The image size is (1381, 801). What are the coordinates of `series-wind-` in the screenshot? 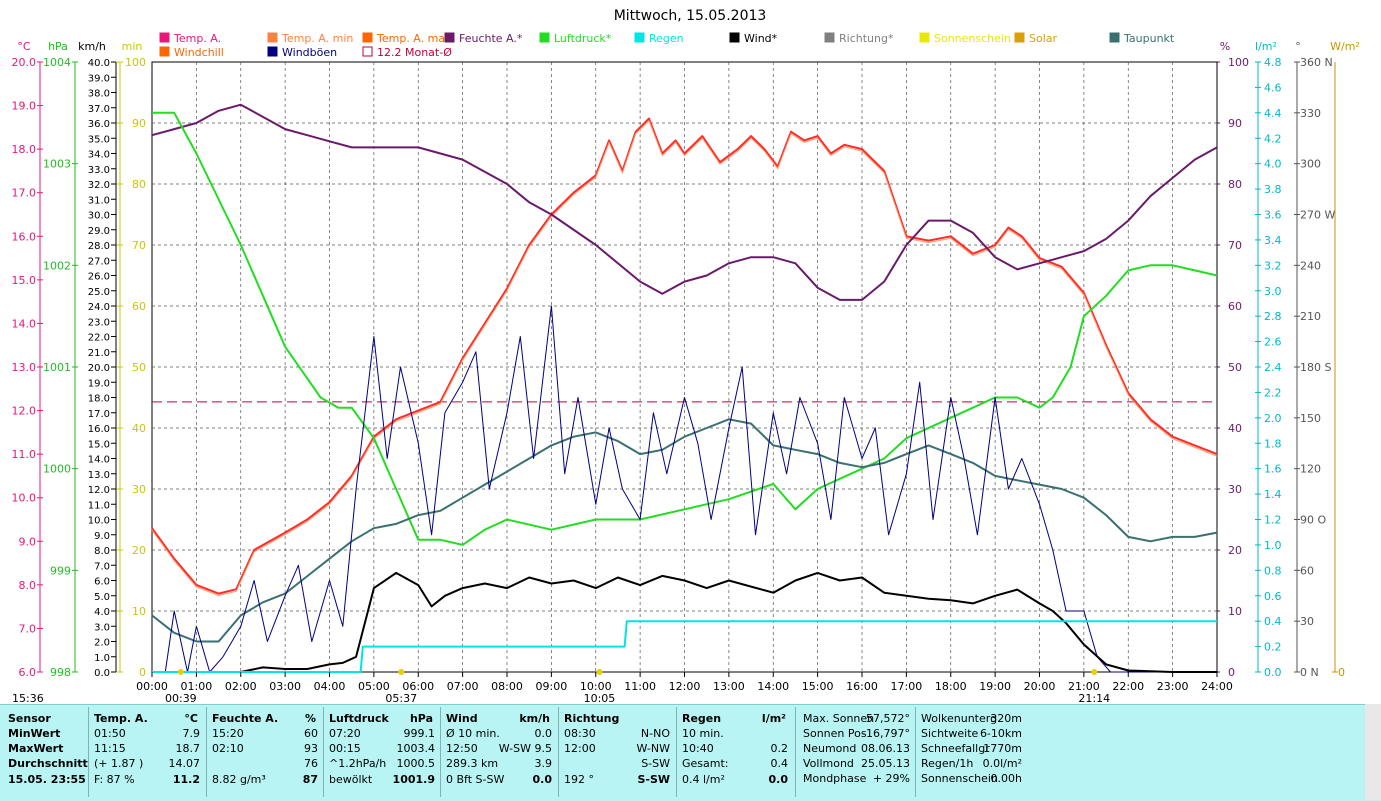 It's located at (684, 622).